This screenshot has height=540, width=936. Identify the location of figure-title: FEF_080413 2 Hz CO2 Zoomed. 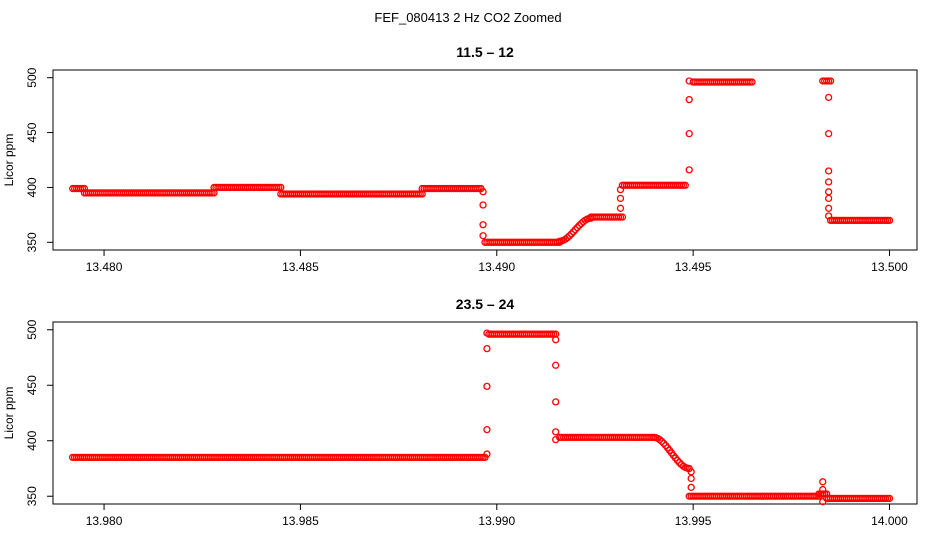
(467, 17).